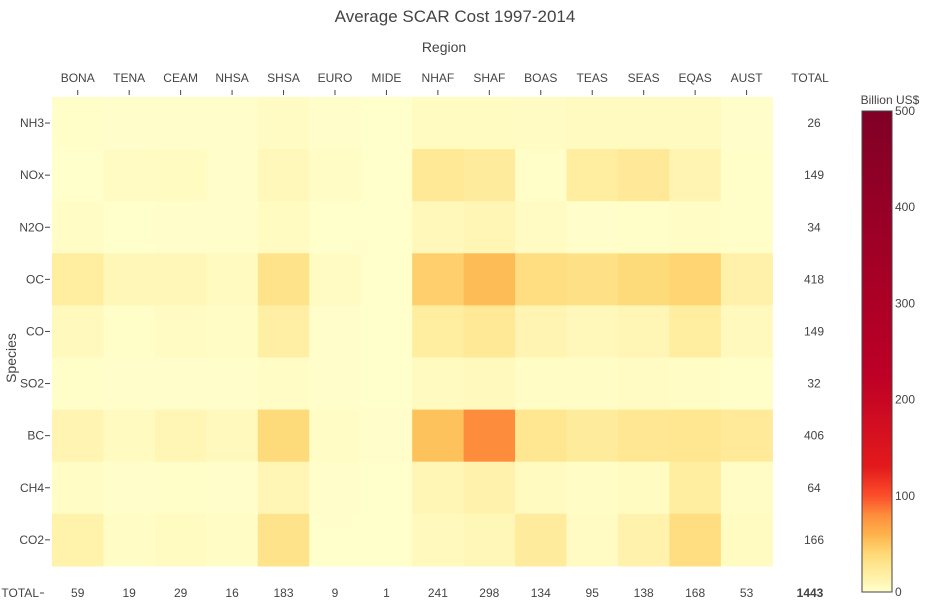 The image size is (927, 608). Describe the element at coordinates (438, 78) in the screenshot. I see `x-tick-label: NHAF` at that location.